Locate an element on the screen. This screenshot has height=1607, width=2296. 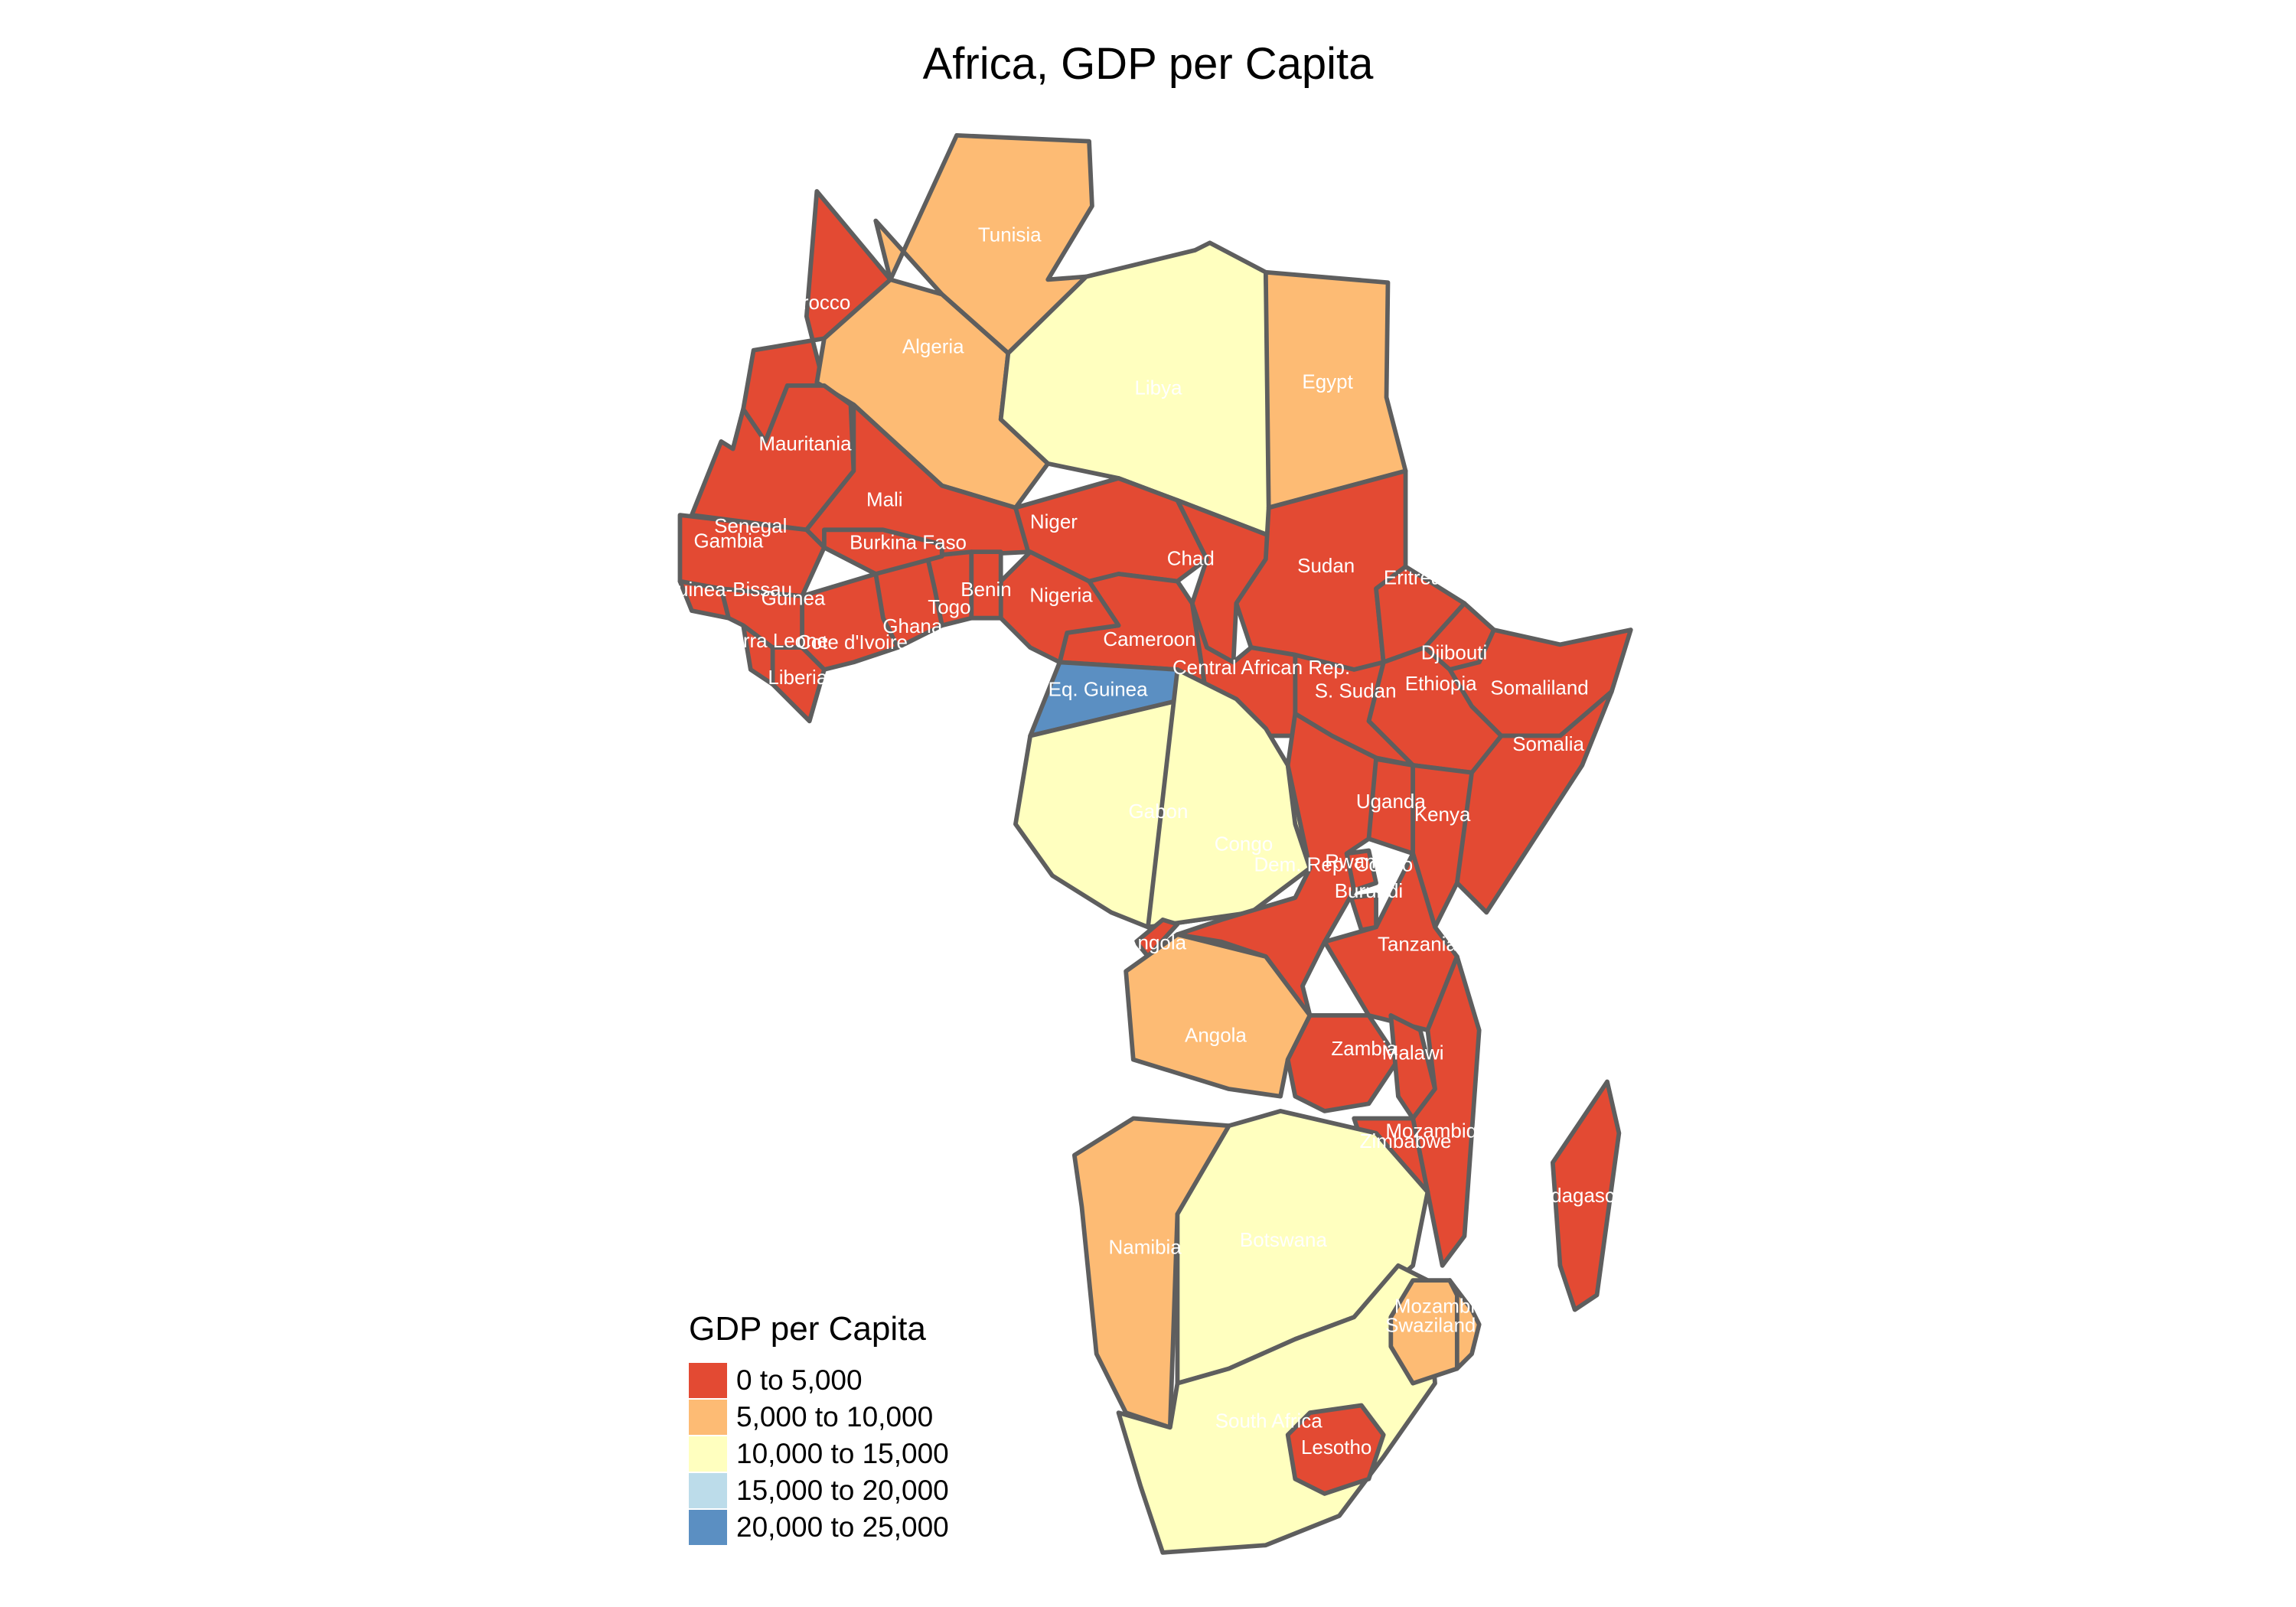
country-label-benin: Benin is located at coordinates (985, 589).